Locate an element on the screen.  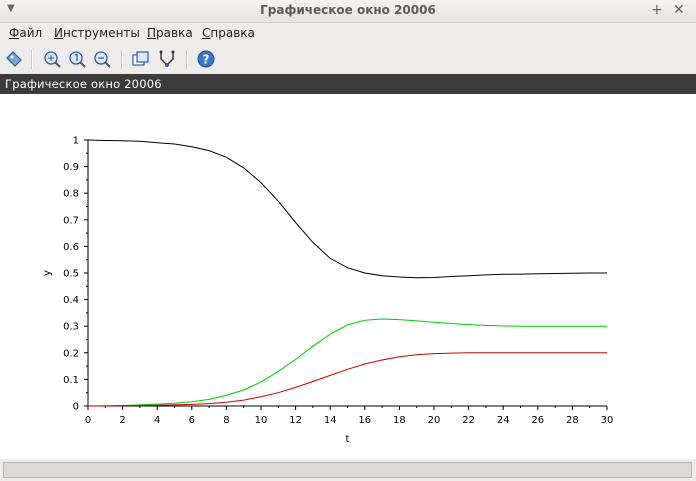
menu-tools: Инструменты is located at coordinates (97, 33).